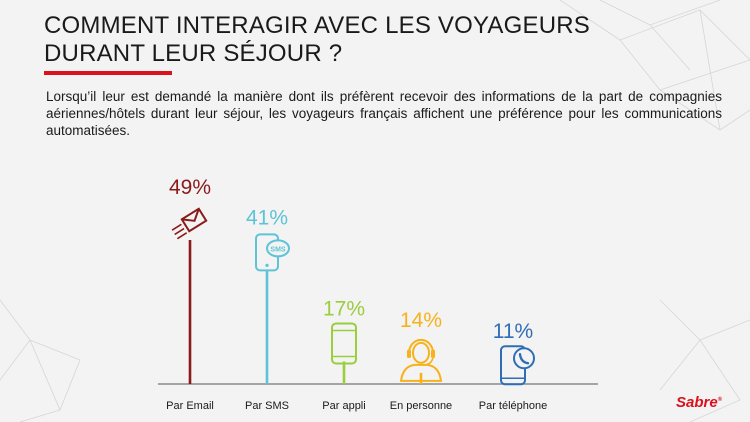 The width and height of the screenshot is (750, 422). I want to click on svg-text: SMS, so click(278, 249).